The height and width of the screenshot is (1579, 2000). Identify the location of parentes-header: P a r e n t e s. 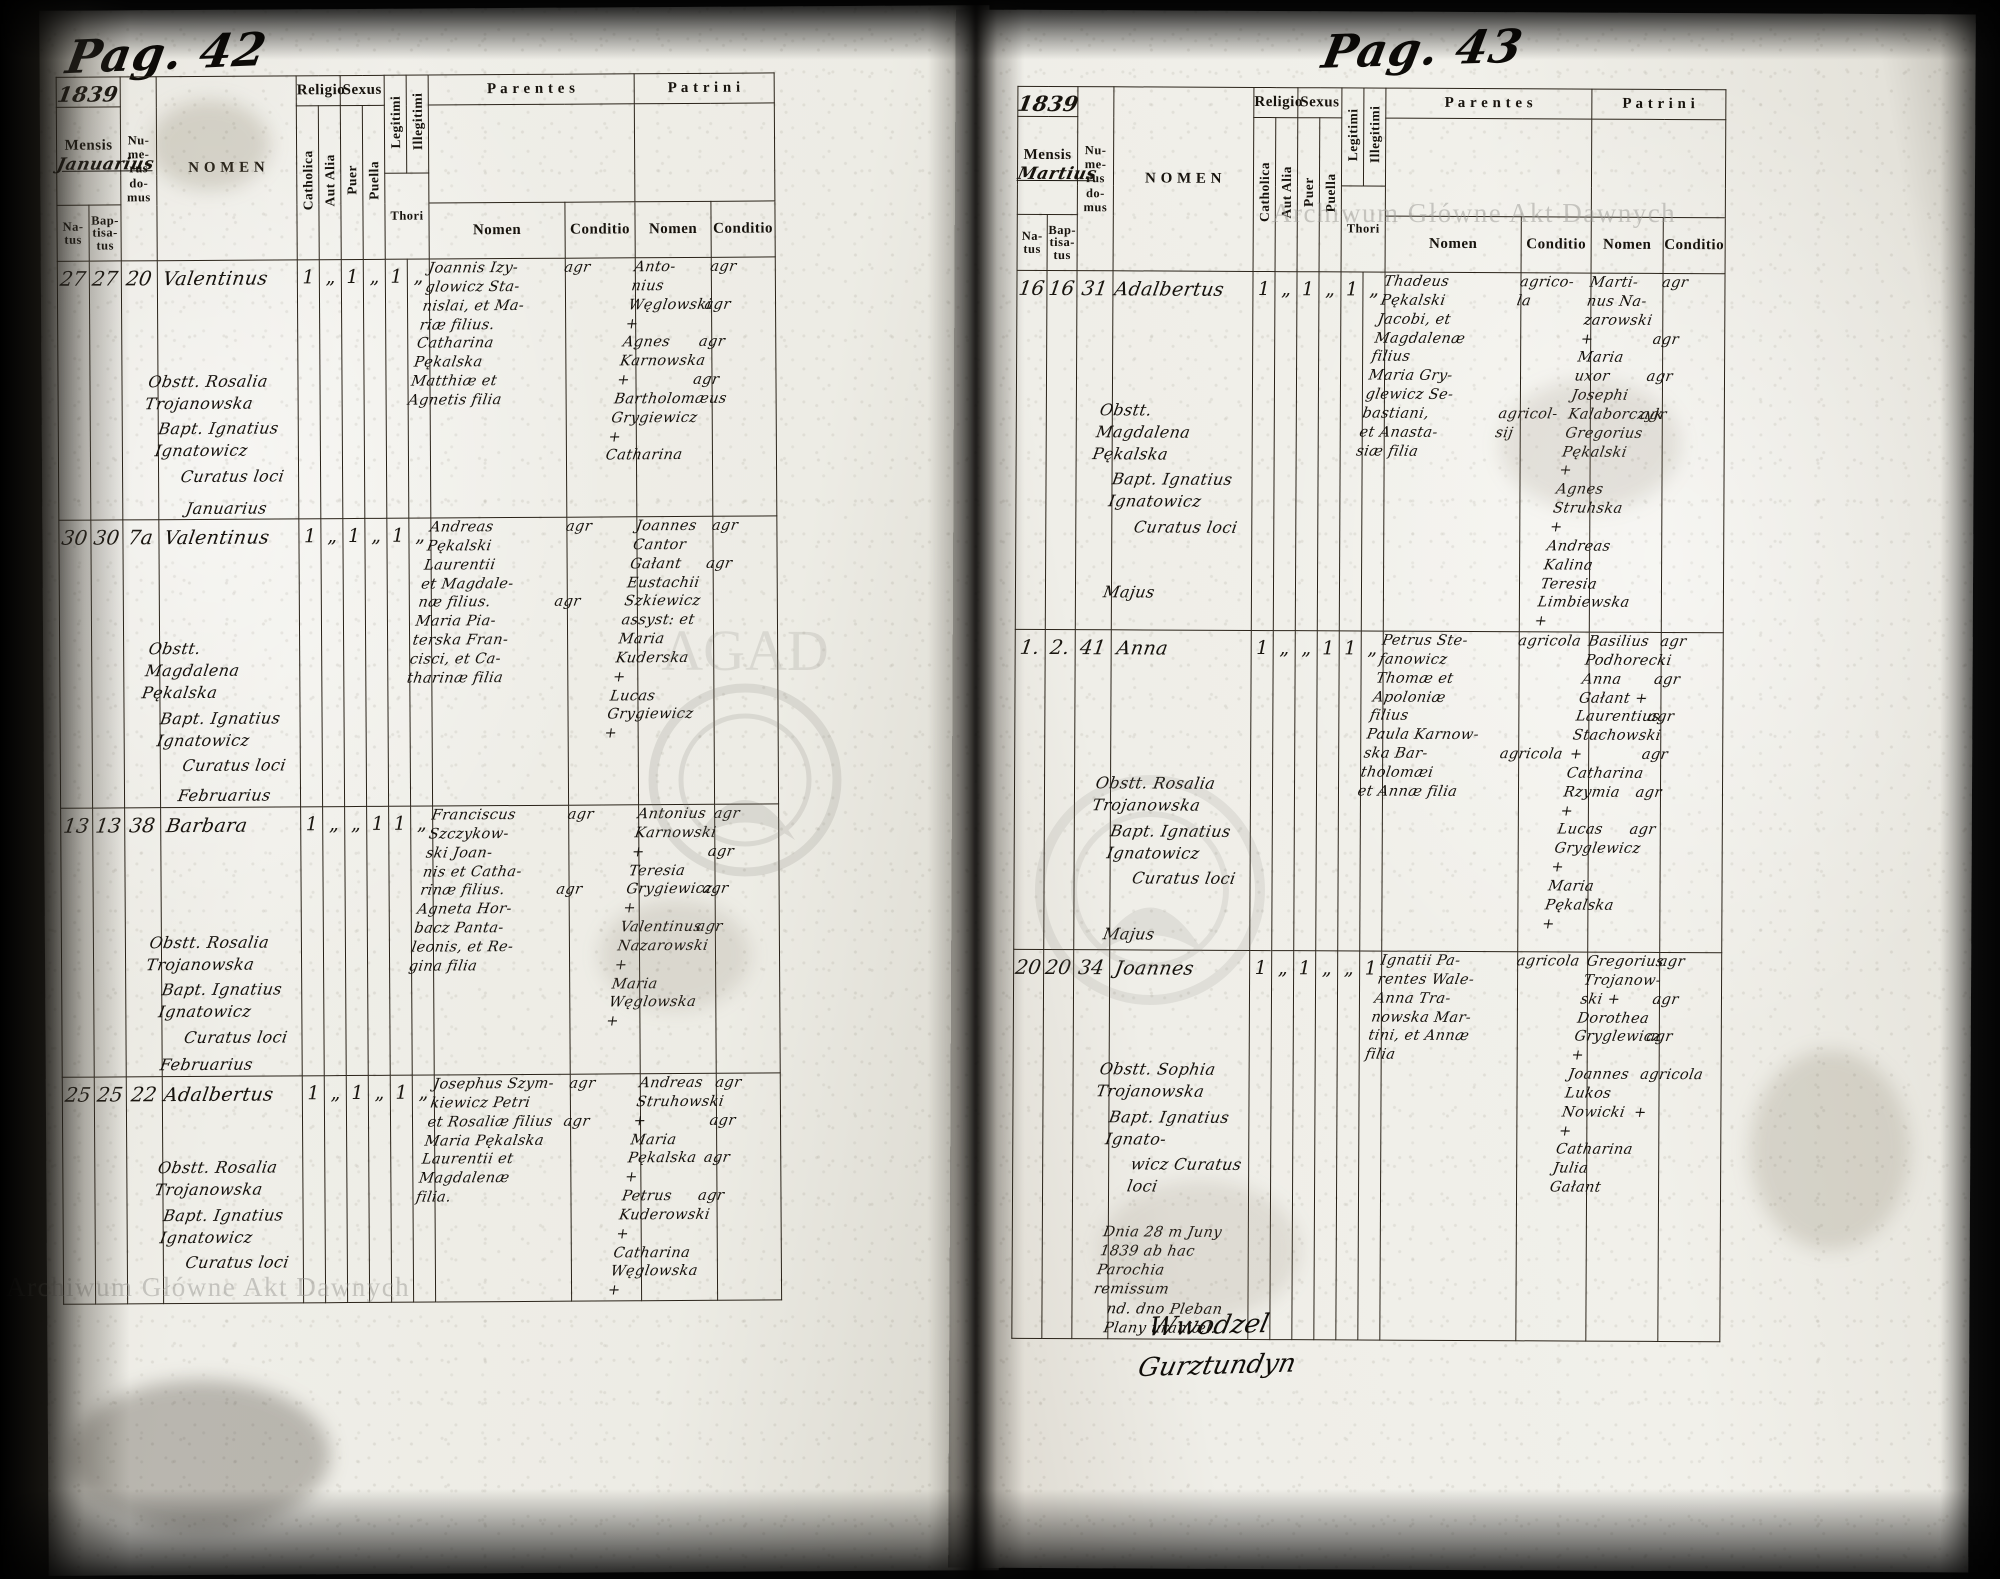
(1488, 104).